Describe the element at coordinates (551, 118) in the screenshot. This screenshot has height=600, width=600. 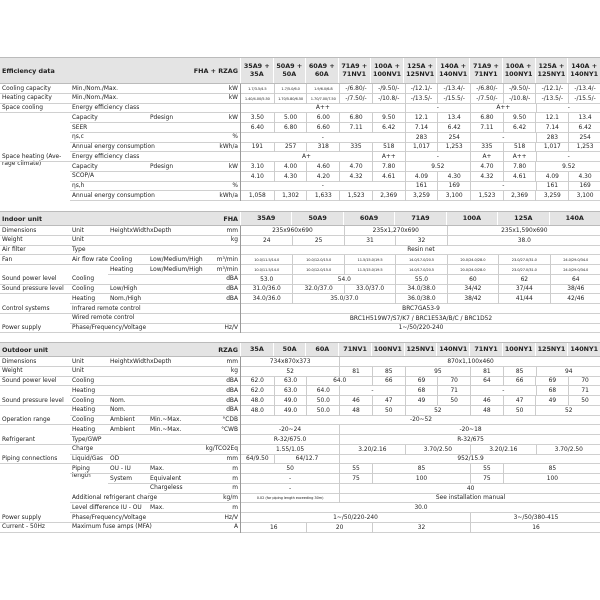
I see `value-cell: 12.1` at that location.